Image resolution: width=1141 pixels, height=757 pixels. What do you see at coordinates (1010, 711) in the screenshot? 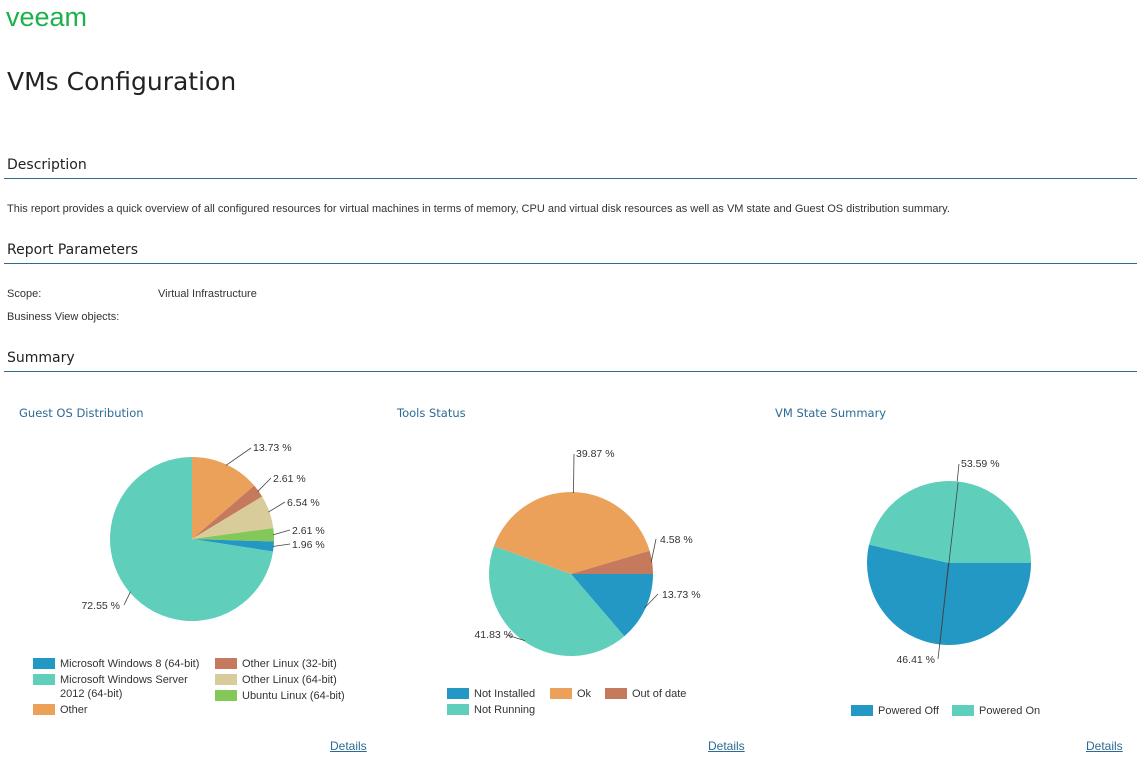
I see `legend-label: Powered On` at bounding box center [1010, 711].